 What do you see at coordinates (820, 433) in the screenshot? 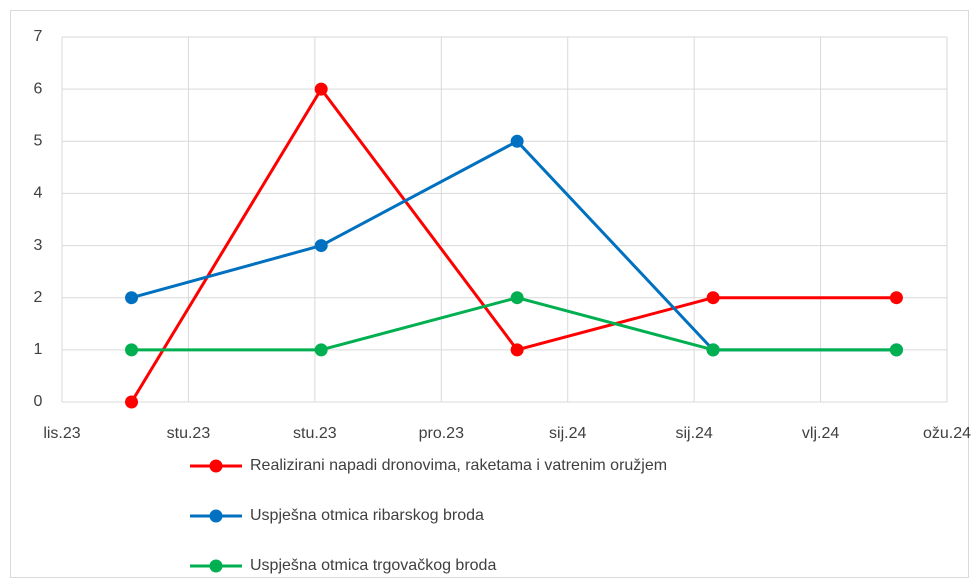
I see `x-tick-label: vlj.24` at bounding box center [820, 433].